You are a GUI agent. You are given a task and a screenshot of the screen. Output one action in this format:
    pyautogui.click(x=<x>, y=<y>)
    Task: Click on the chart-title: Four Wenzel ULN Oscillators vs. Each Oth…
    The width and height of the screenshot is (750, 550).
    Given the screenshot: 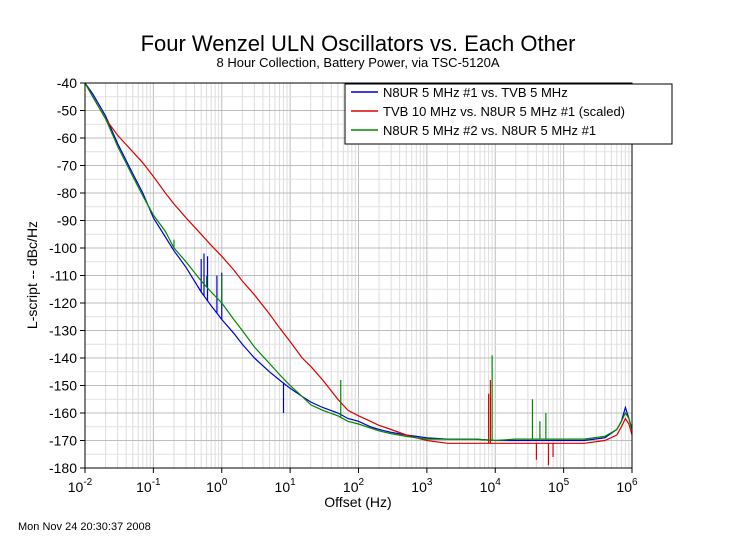 What is the action you would take?
    pyautogui.click(x=358, y=43)
    